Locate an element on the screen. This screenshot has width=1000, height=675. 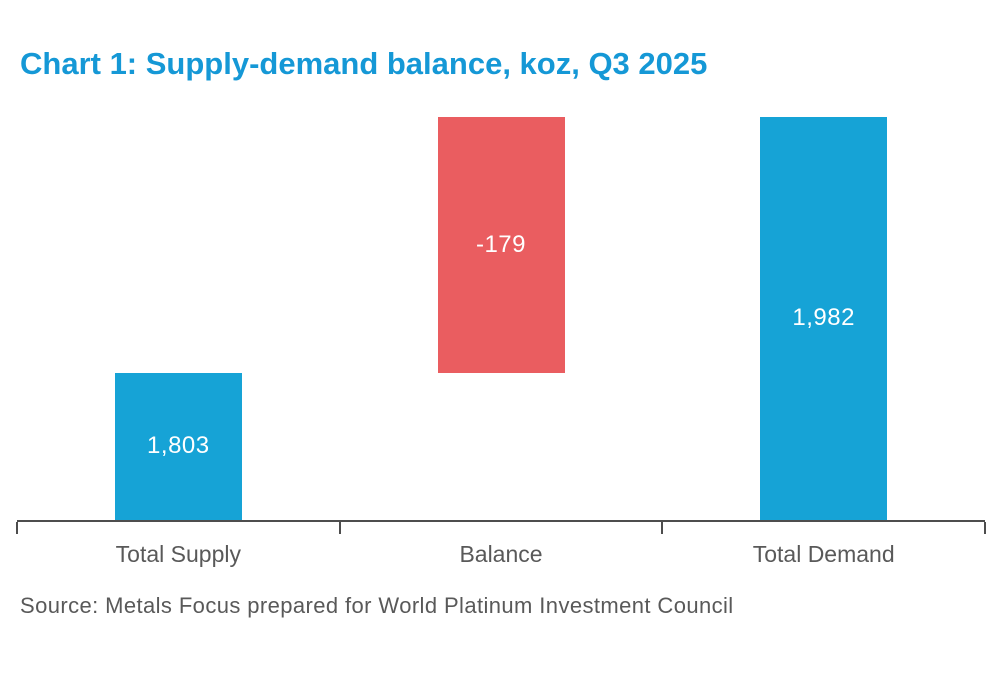
x-axis-category-label: Balance is located at coordinates (501, 554).